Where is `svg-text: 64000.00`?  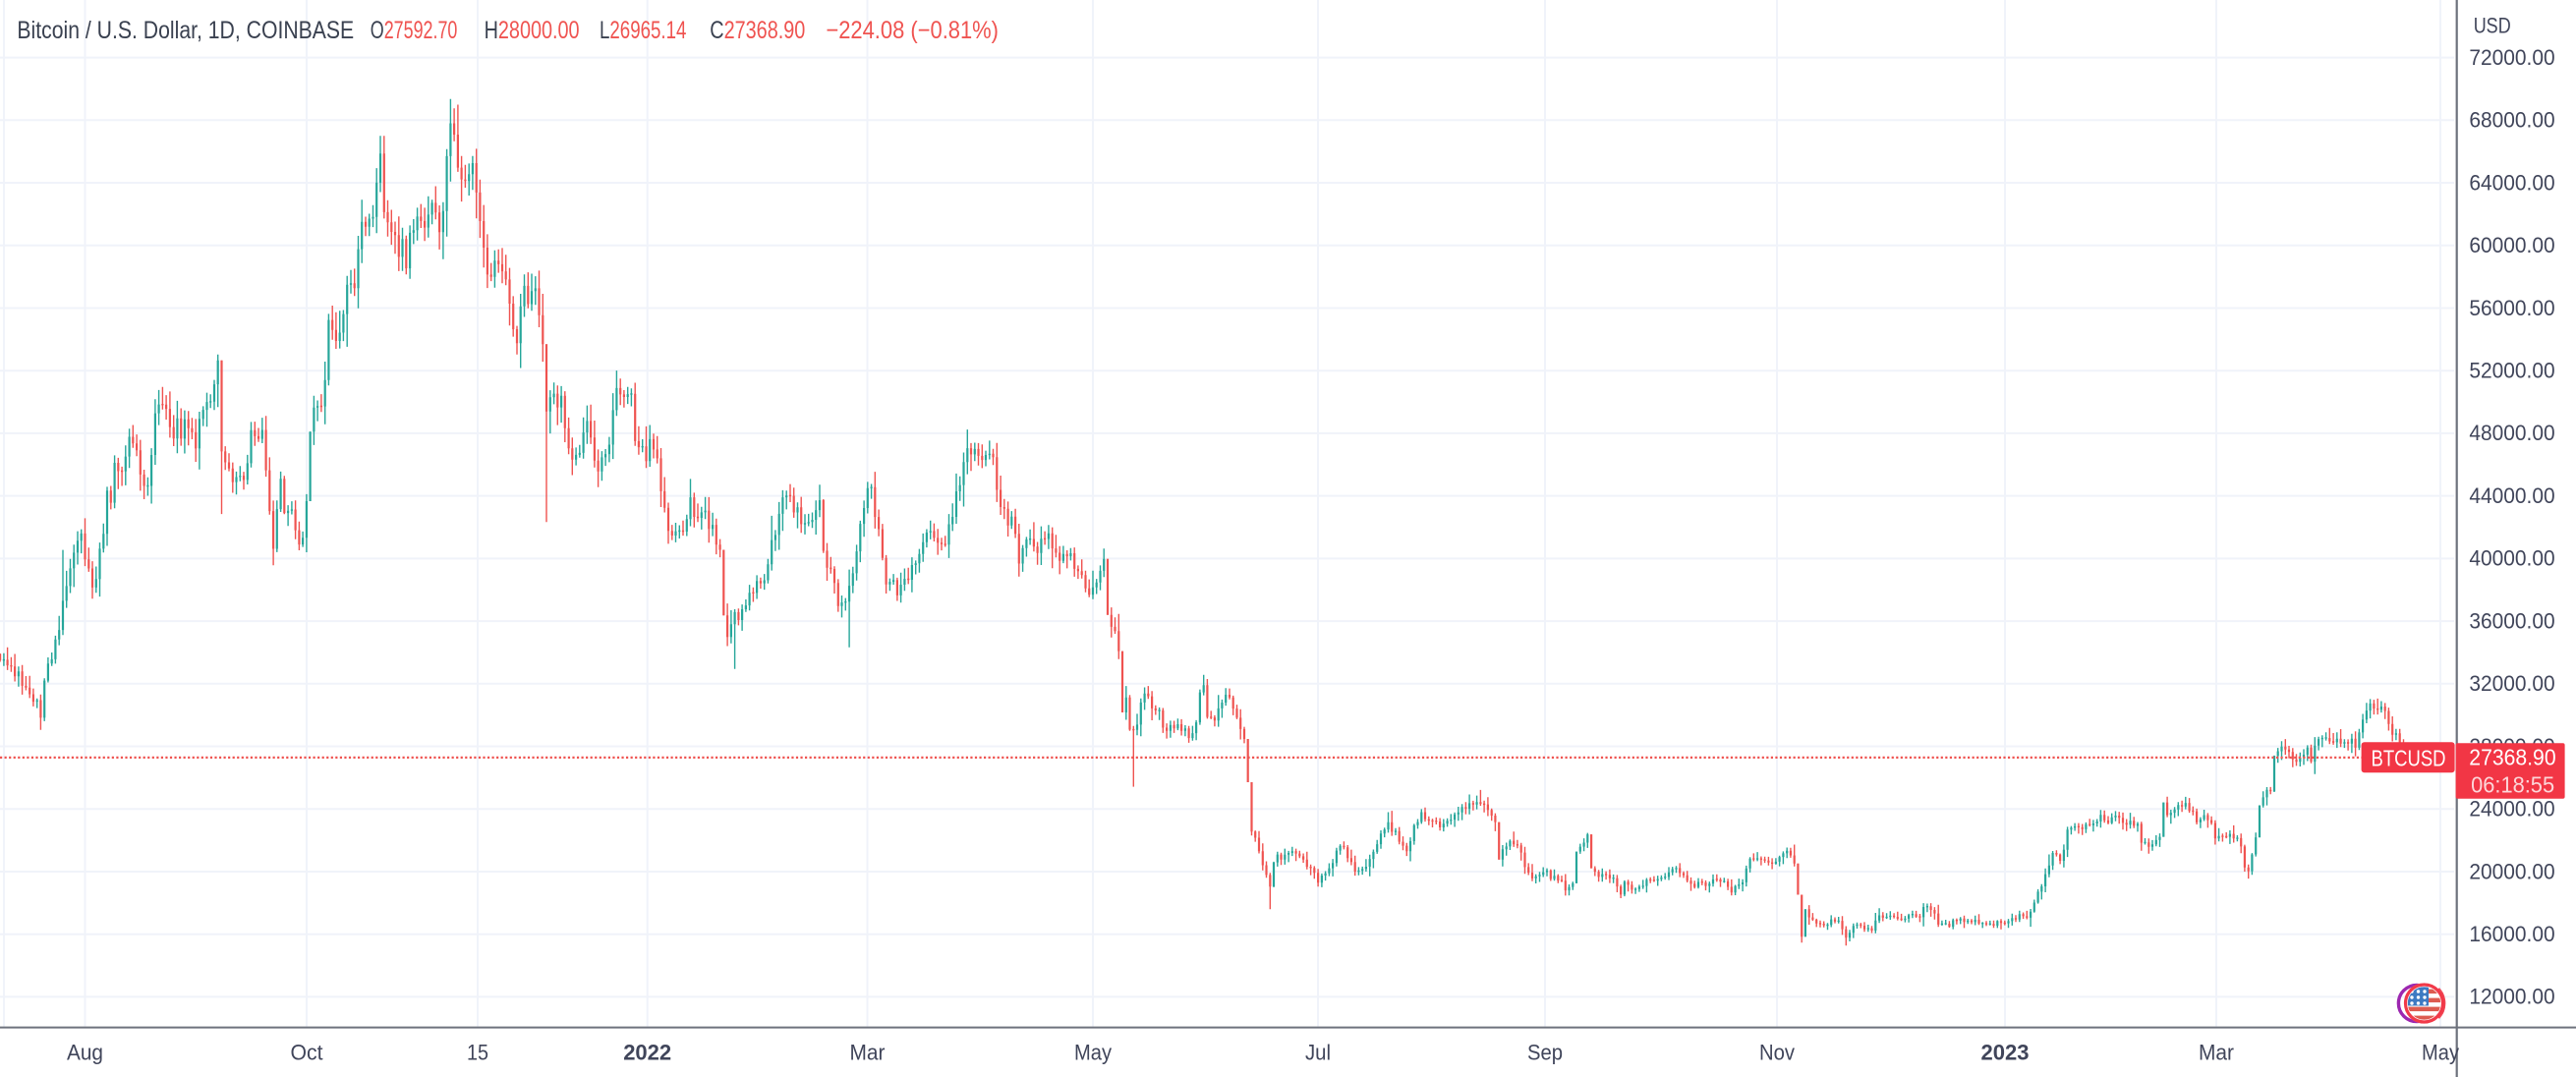 svg-text: 64000.00 is located at coordinates (2512, 183).